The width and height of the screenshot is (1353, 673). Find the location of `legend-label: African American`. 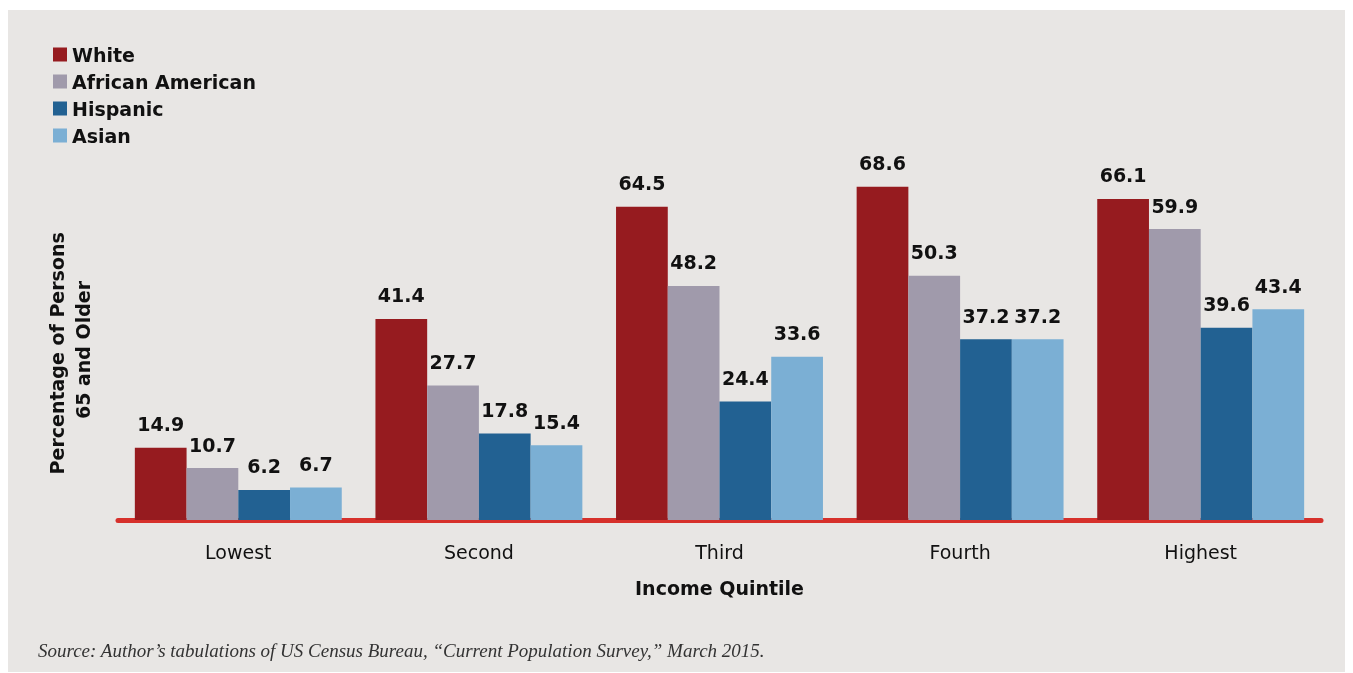

legend-label: African American is located at coordinates (164, 81).